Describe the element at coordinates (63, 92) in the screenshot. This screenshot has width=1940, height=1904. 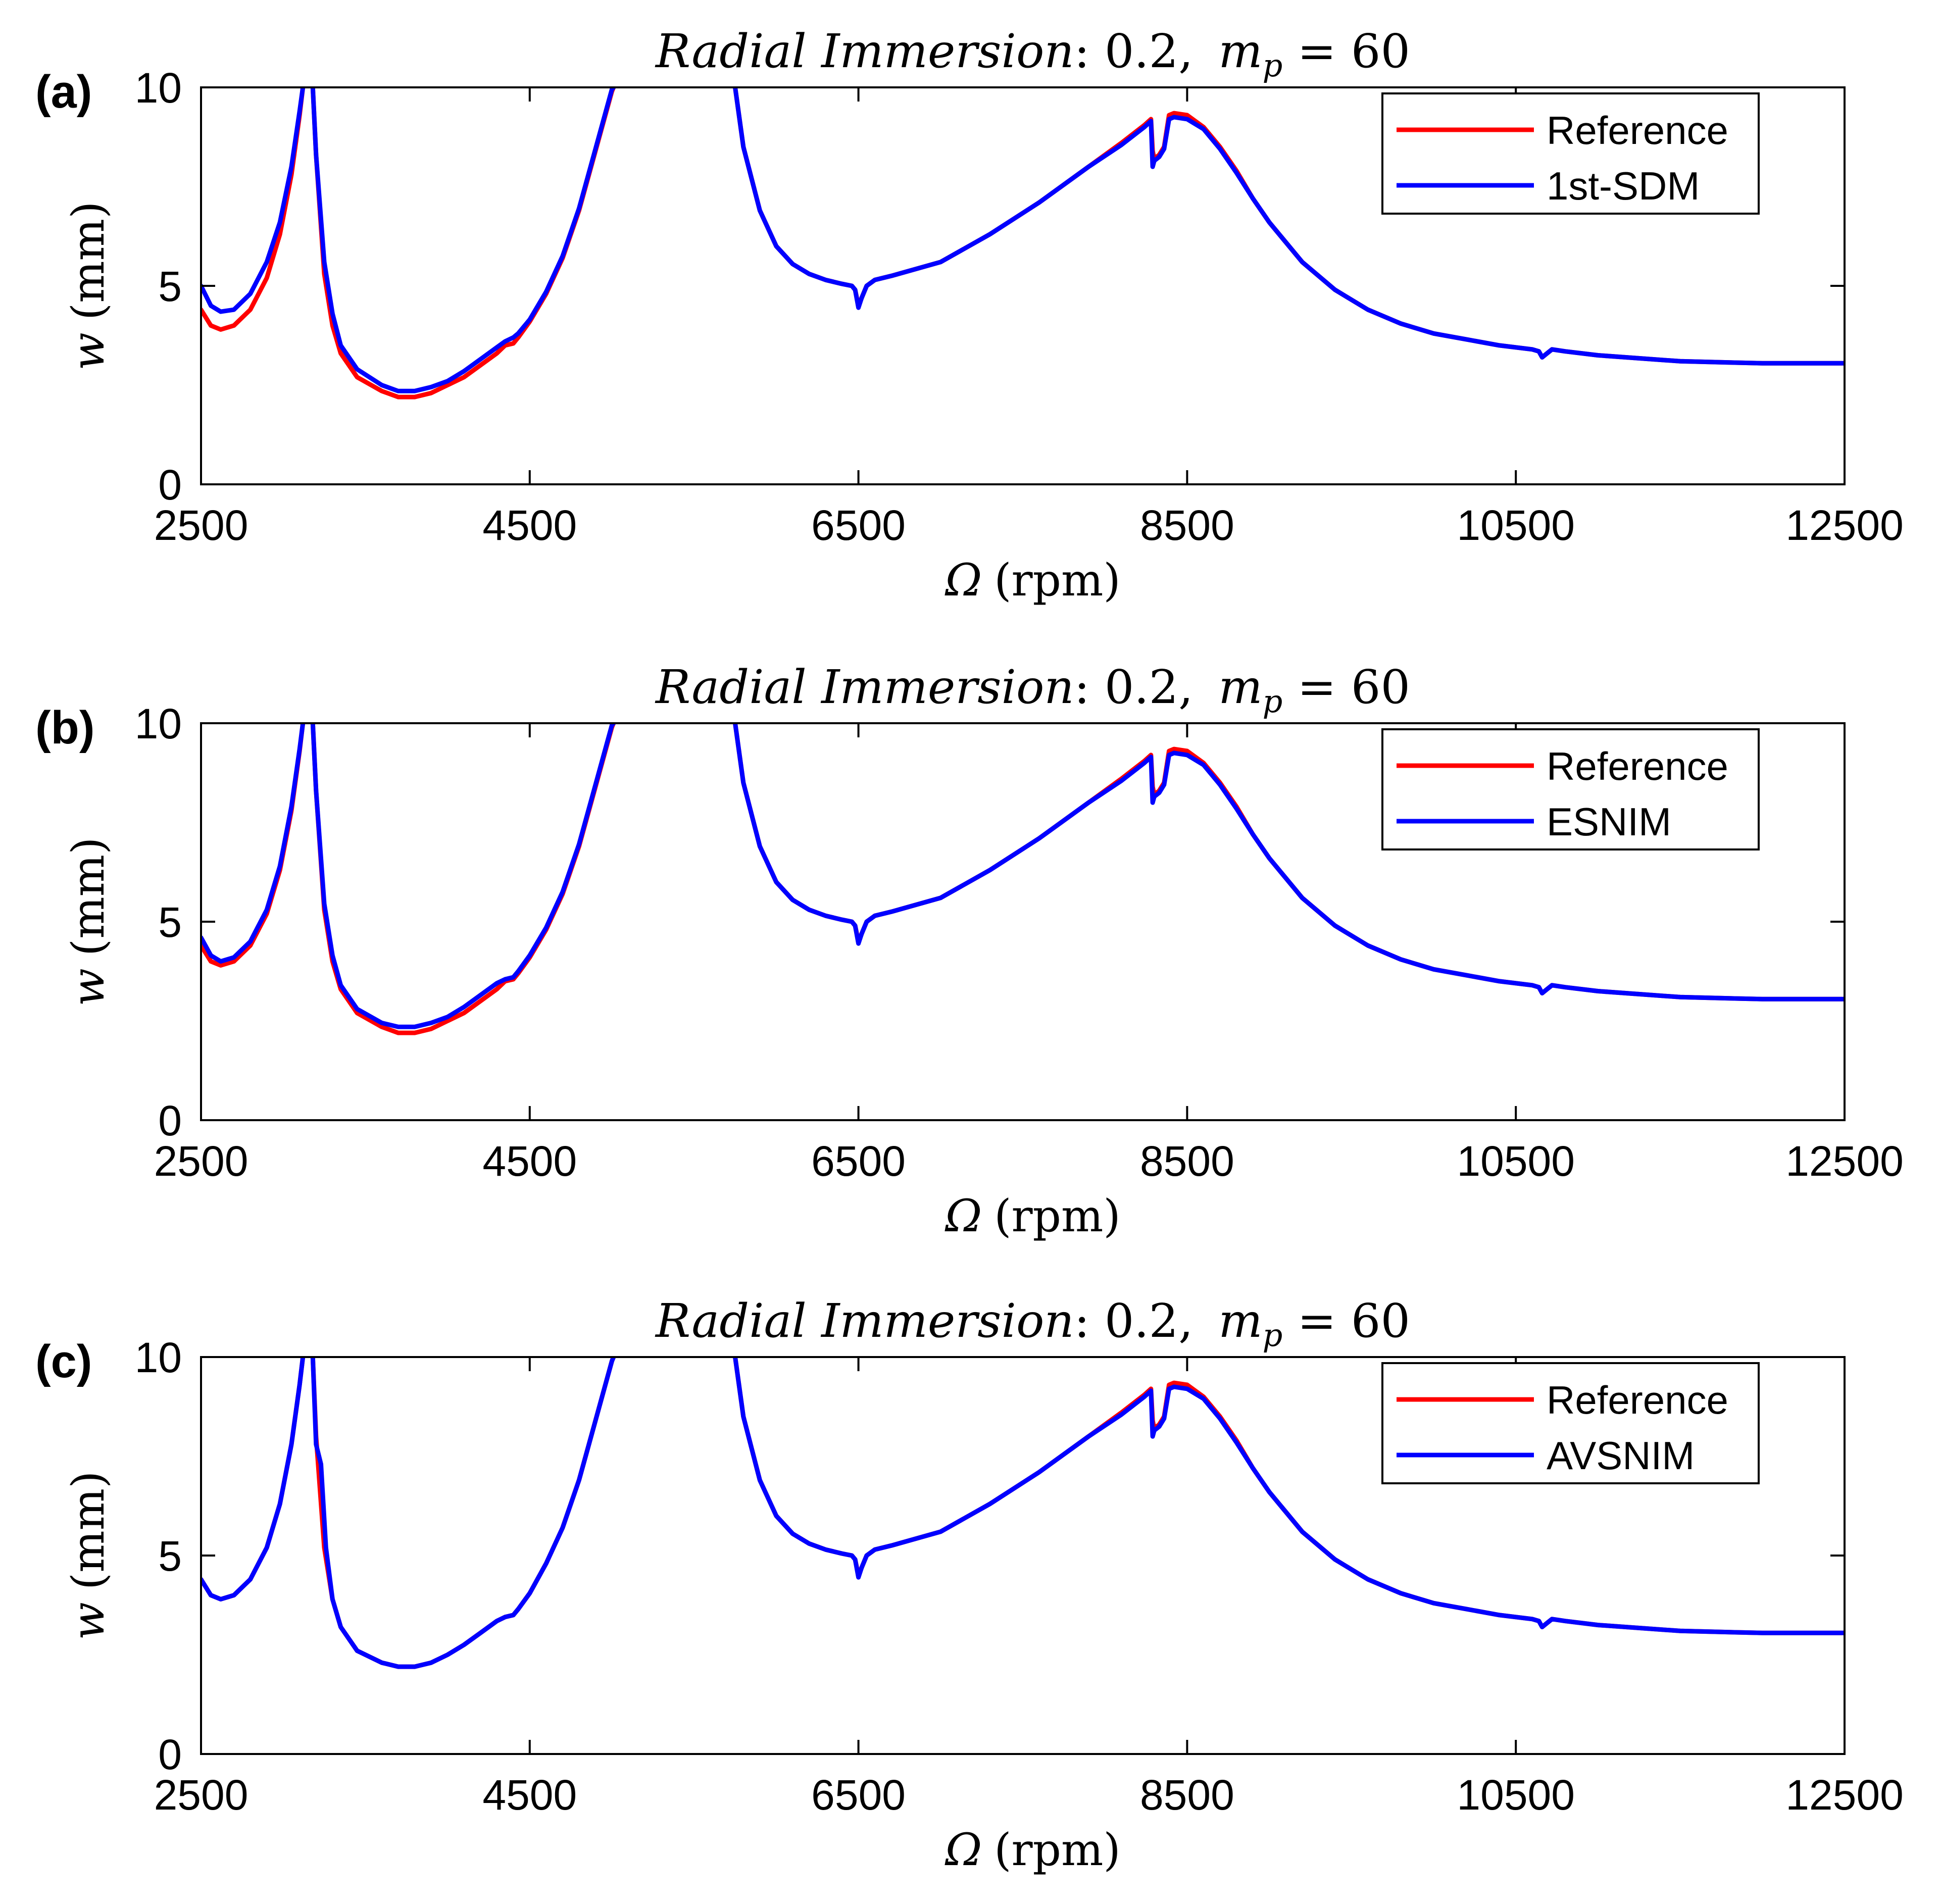
I see `panel-label: (a)` at that location.